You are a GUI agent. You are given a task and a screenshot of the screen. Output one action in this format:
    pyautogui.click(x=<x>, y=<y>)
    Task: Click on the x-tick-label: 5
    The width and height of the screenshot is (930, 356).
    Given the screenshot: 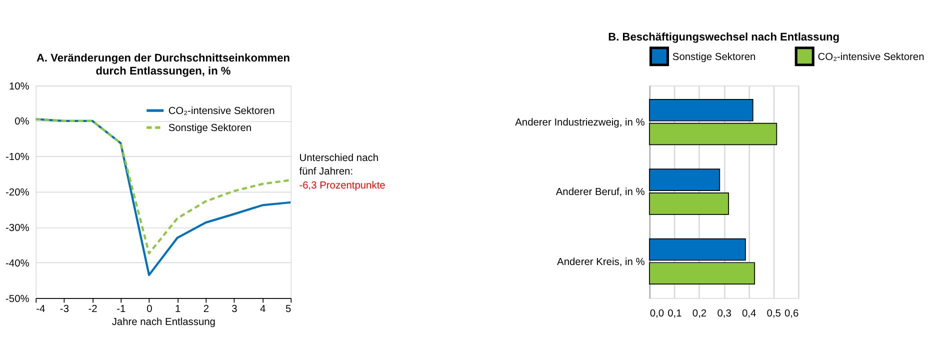 What is the action you would take?
    pyautogui.click(x=288, y=310)
    